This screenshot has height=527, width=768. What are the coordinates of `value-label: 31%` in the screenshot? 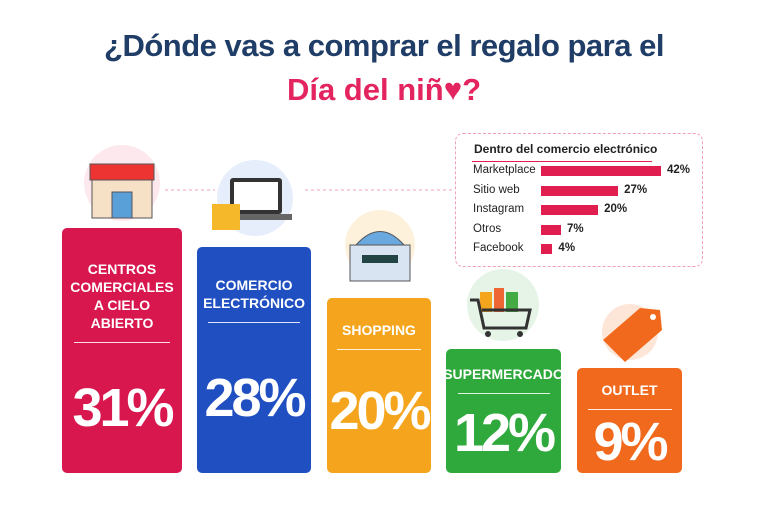 It's located at (123, 407).